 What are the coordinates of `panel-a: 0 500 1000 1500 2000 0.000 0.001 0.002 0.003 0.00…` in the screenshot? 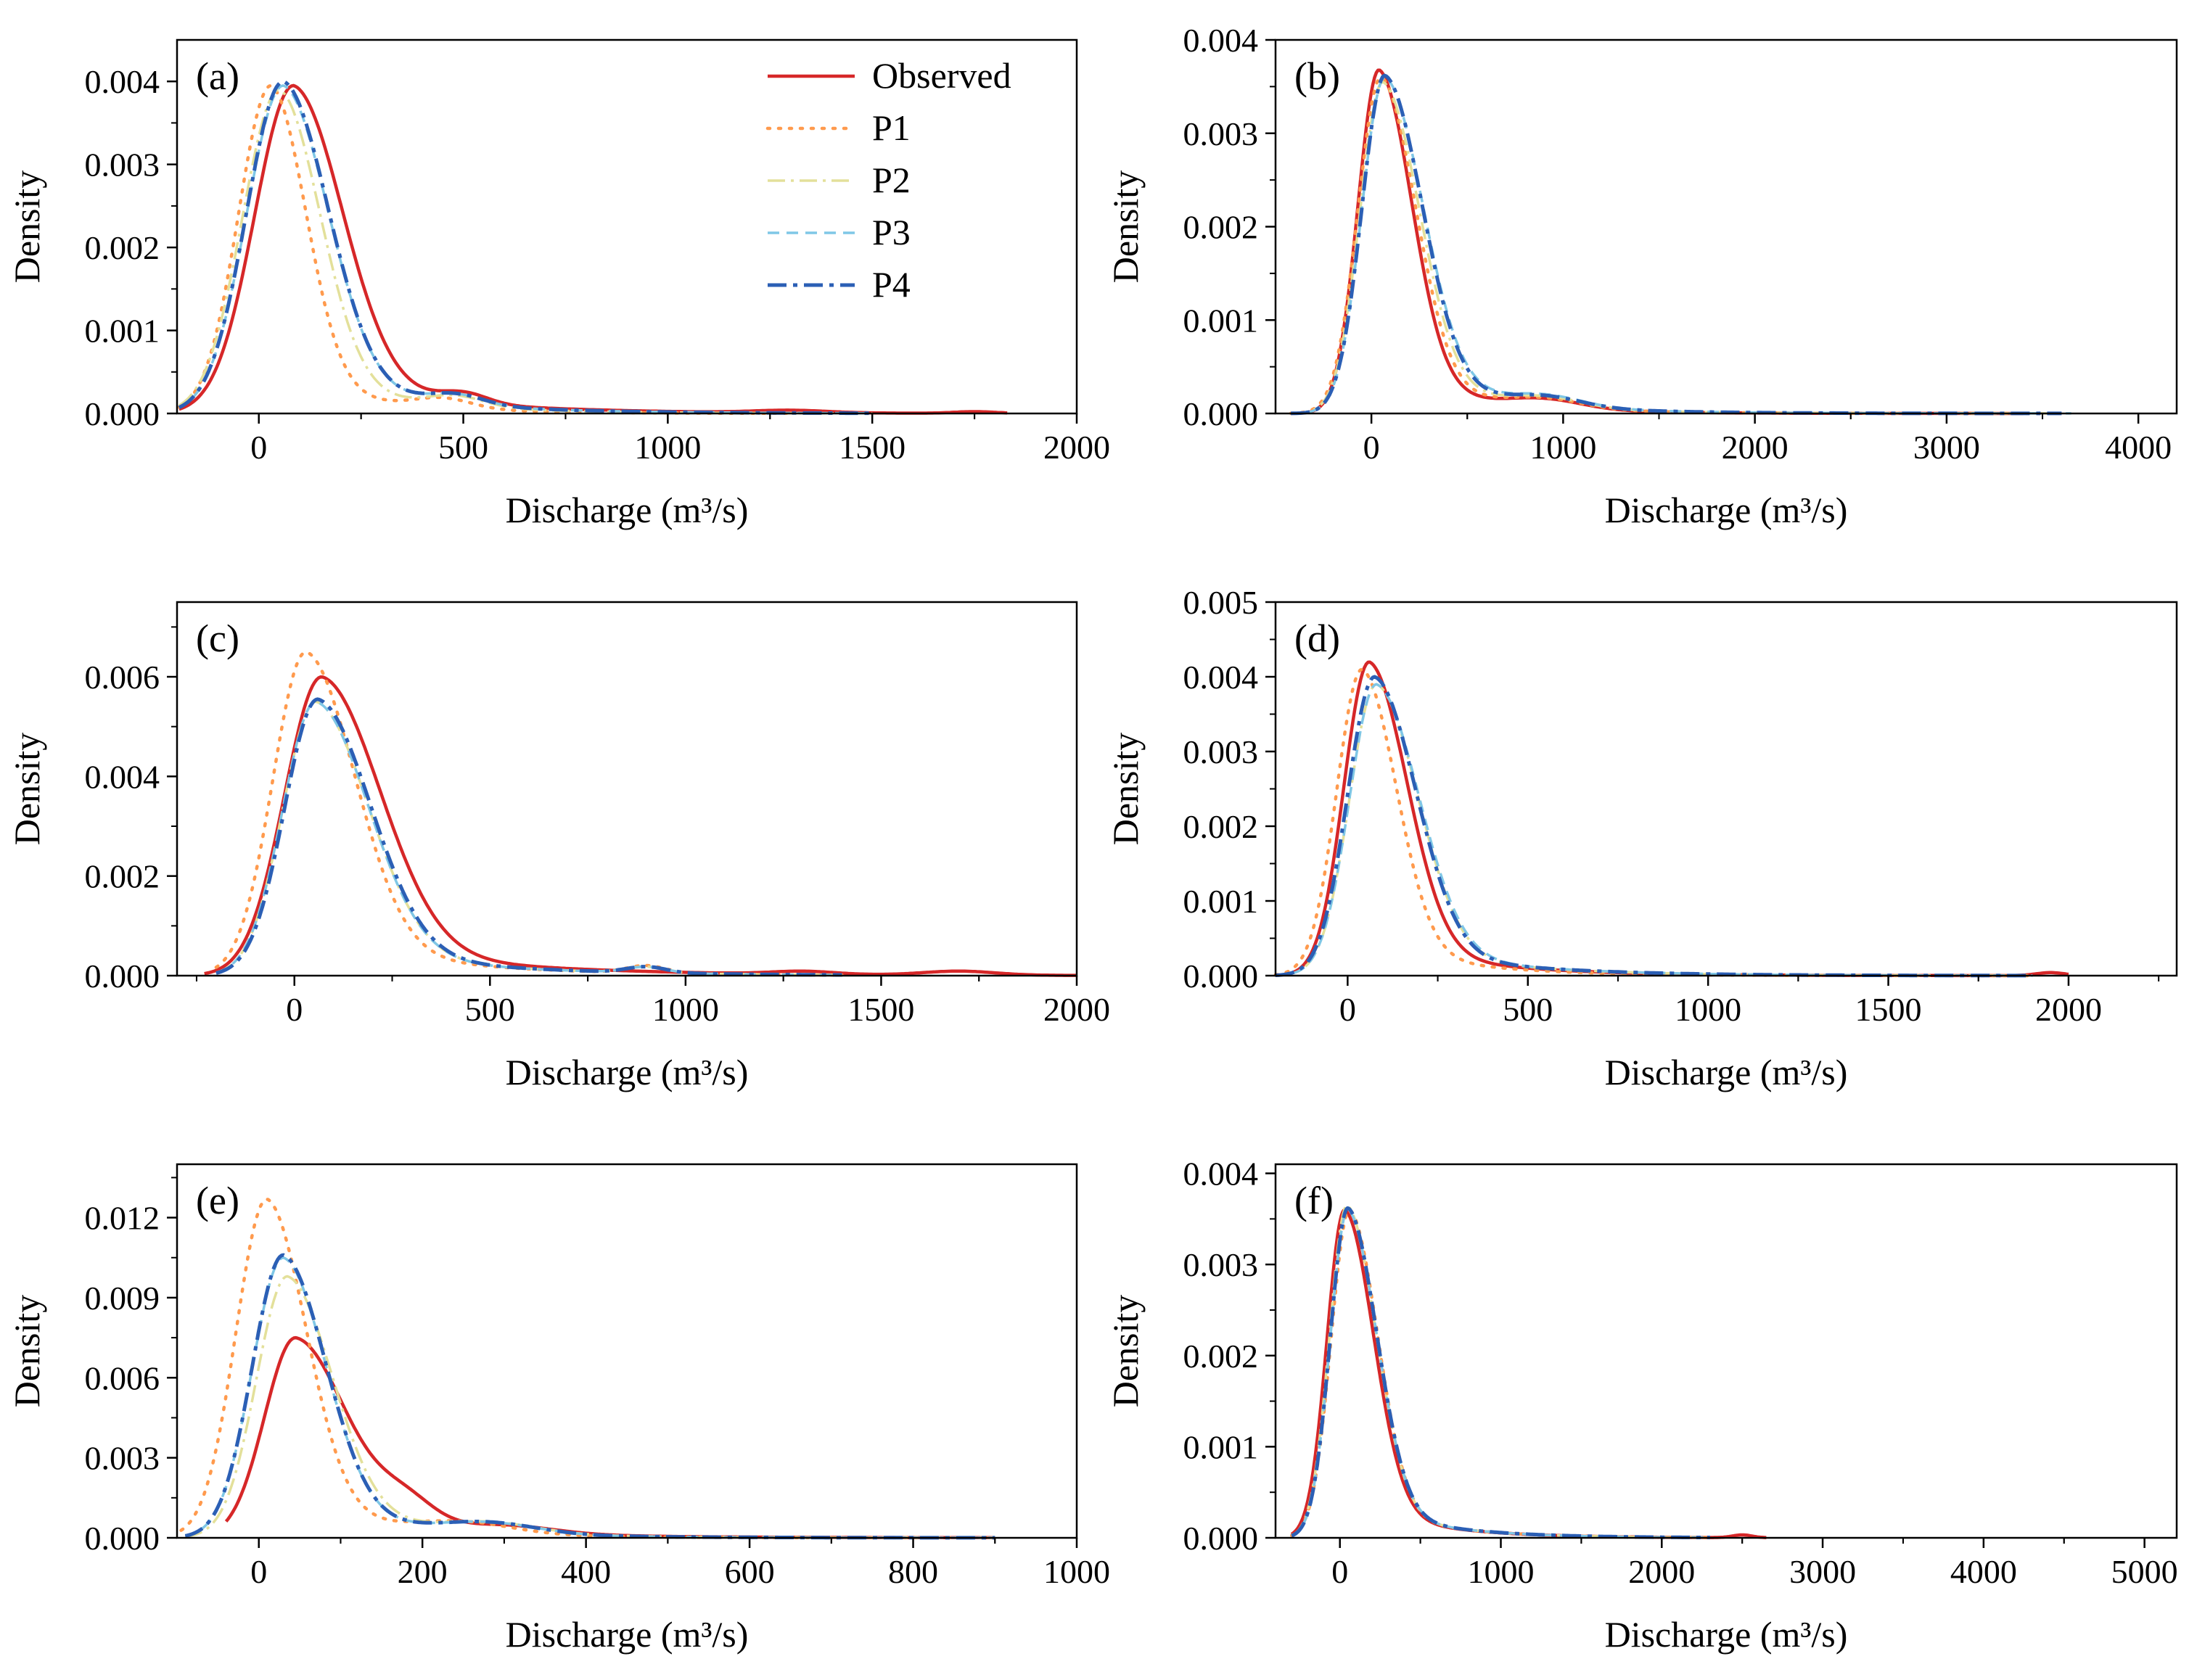 It's located at (558, 284).